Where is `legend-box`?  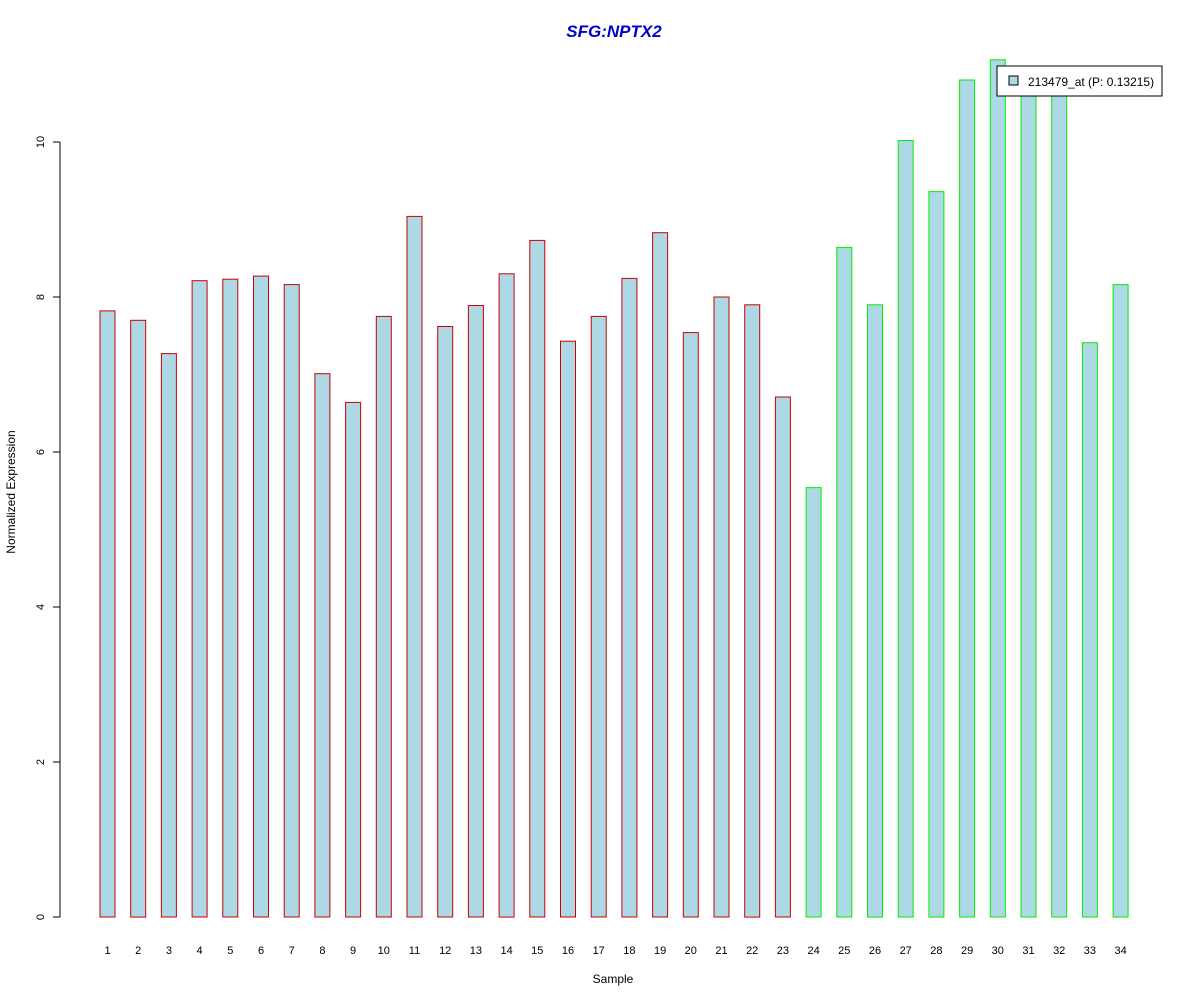
legend-box is located at coordinates (1079, 81).